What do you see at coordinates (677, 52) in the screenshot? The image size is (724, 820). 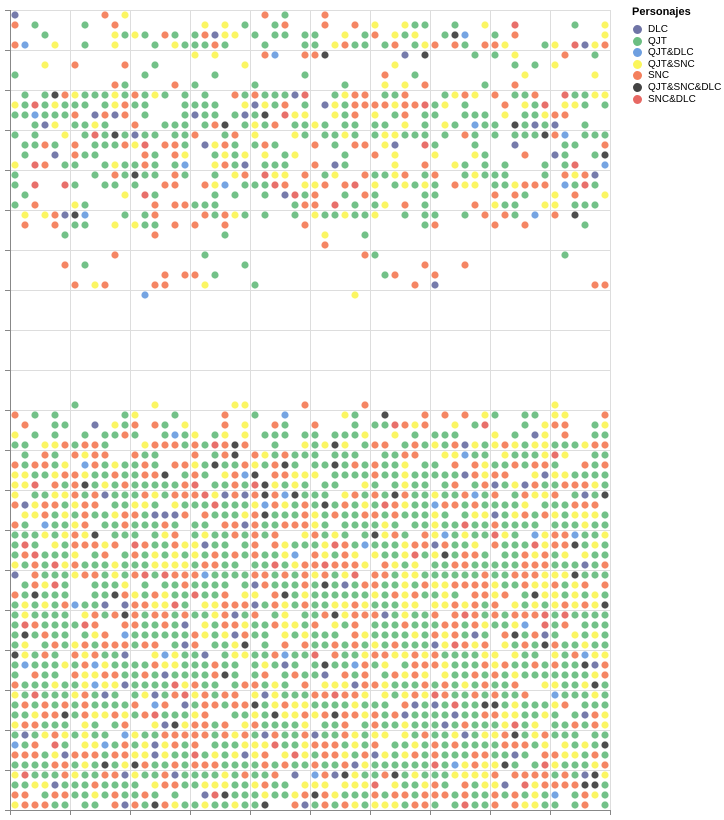 I see `legend-item-qjt-dlc: QJT&DLC` at bounding box center [677, 52].